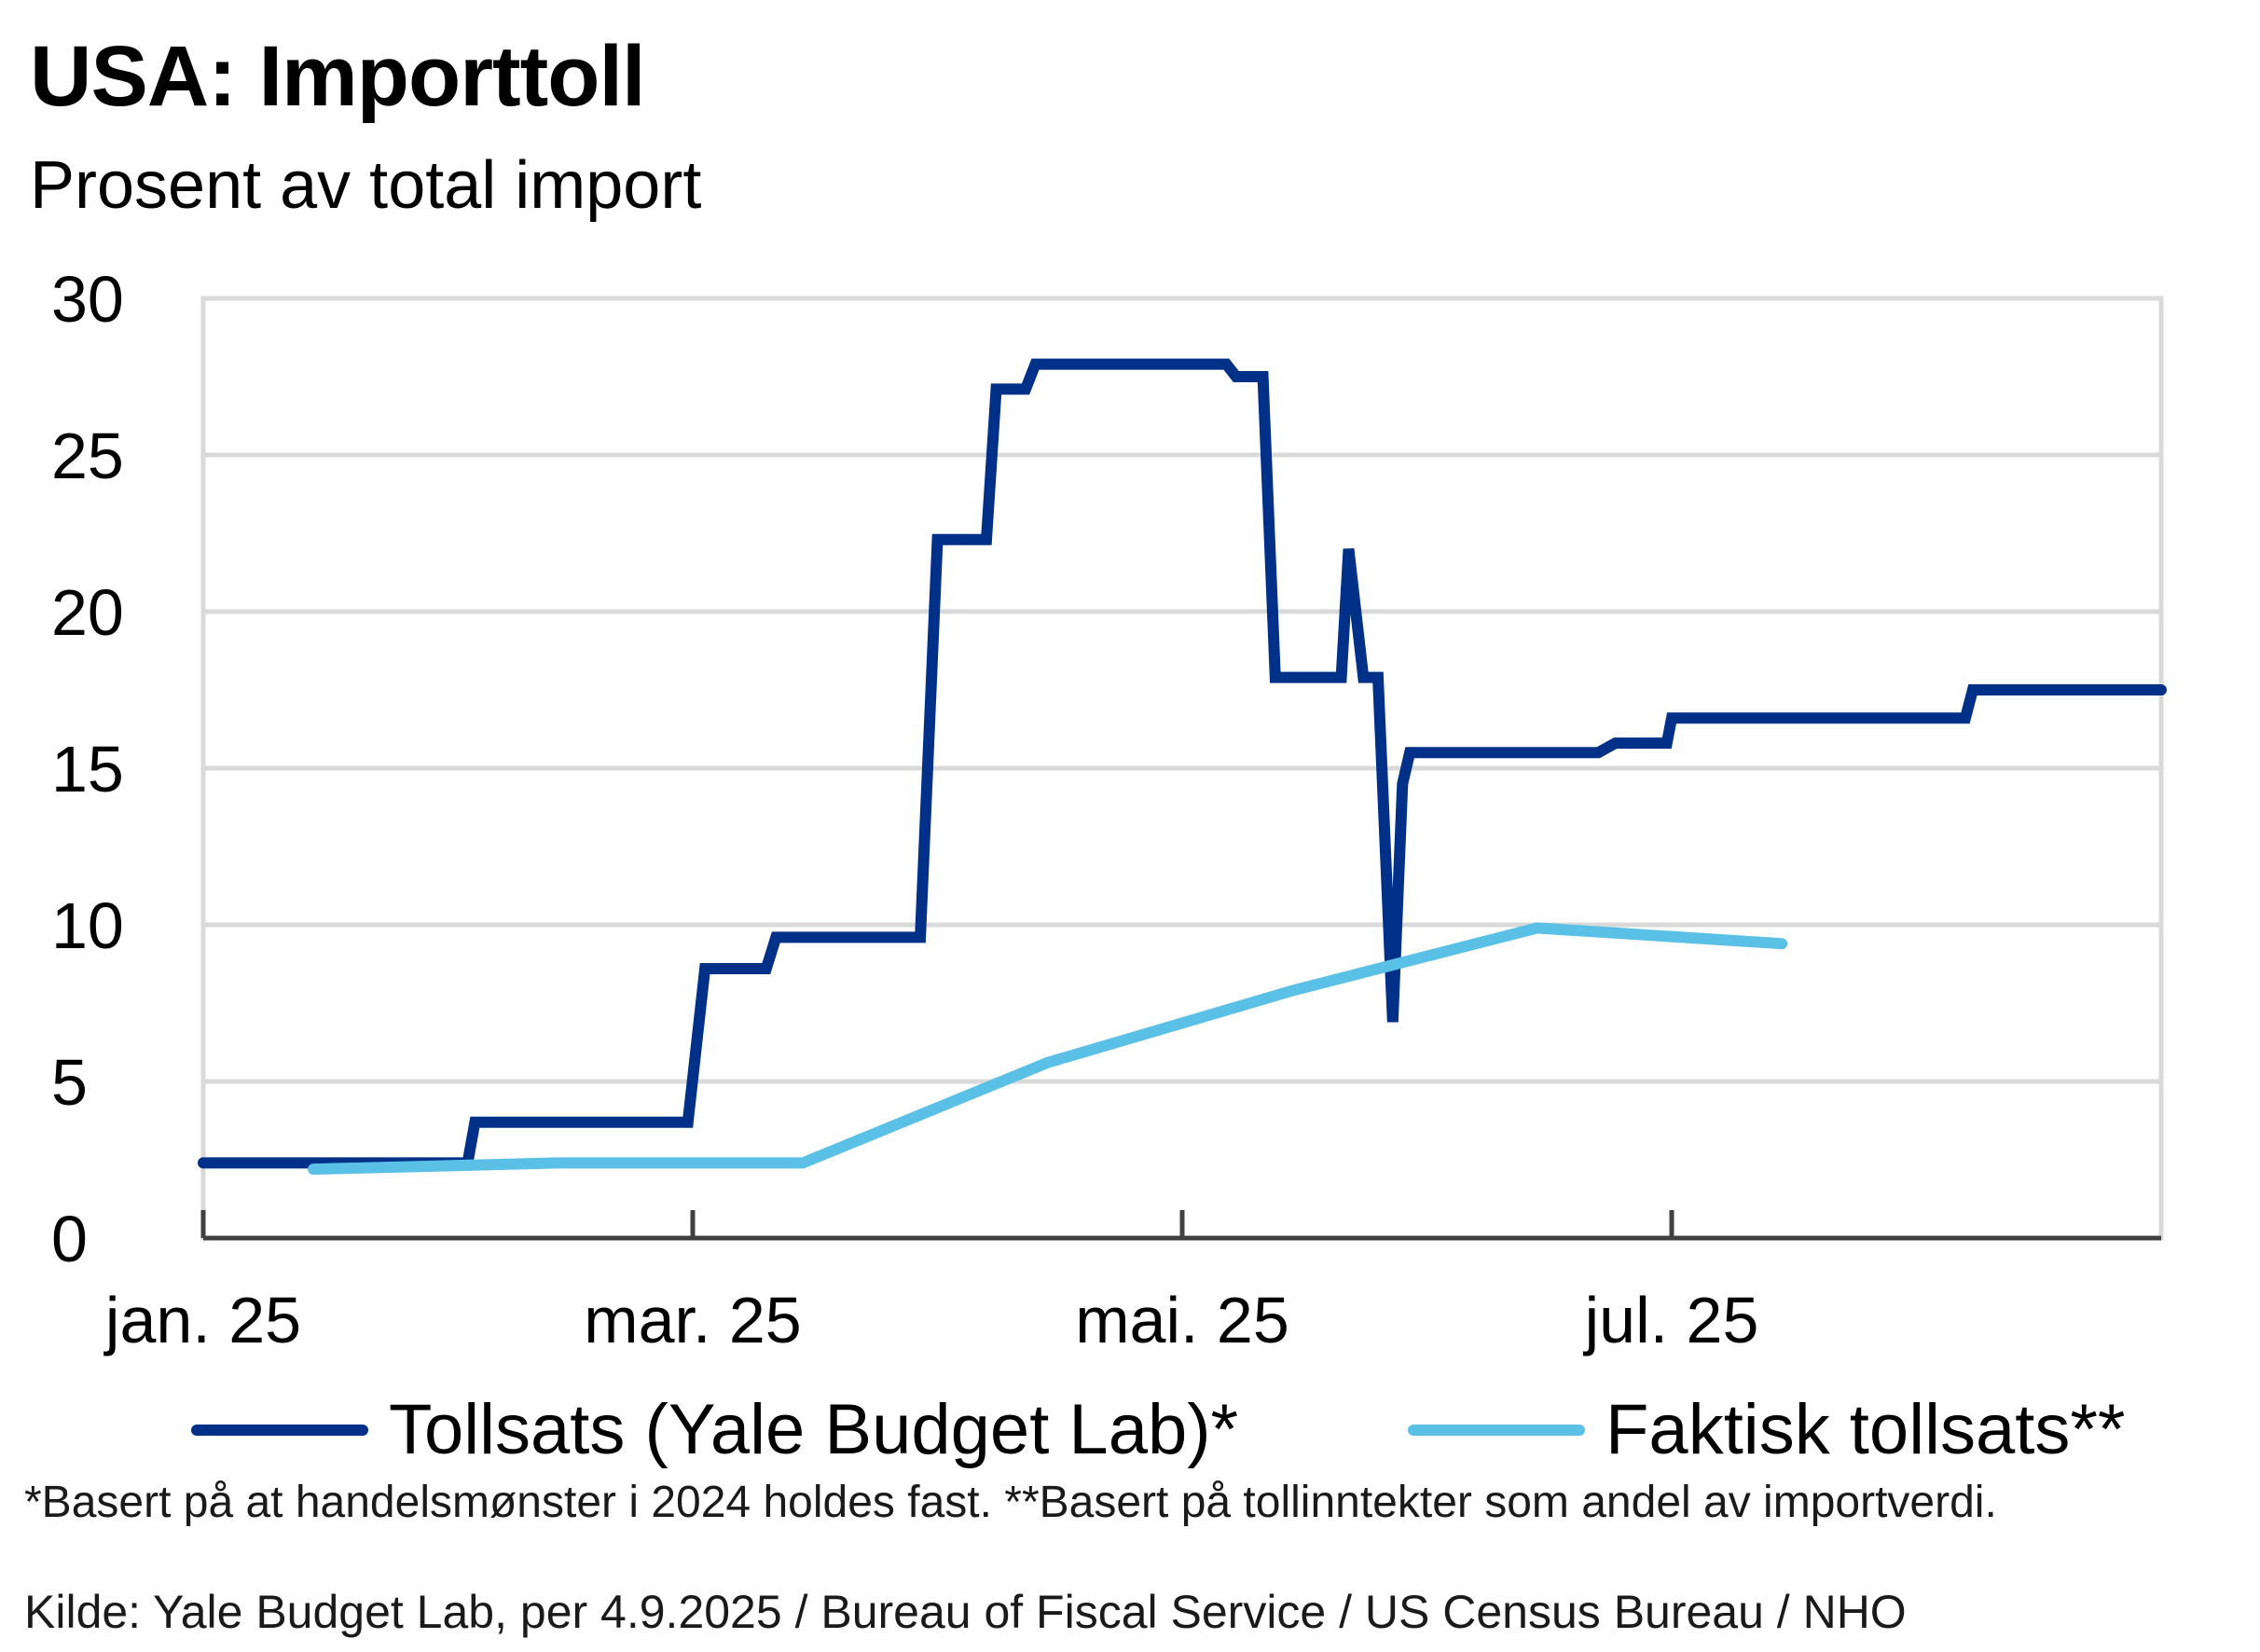 The width and height of the screenshot is (2260, 1652). Describe the element at coordinates (88, 926) in the screenshot. I see `y-tick-label: 10` at that location.